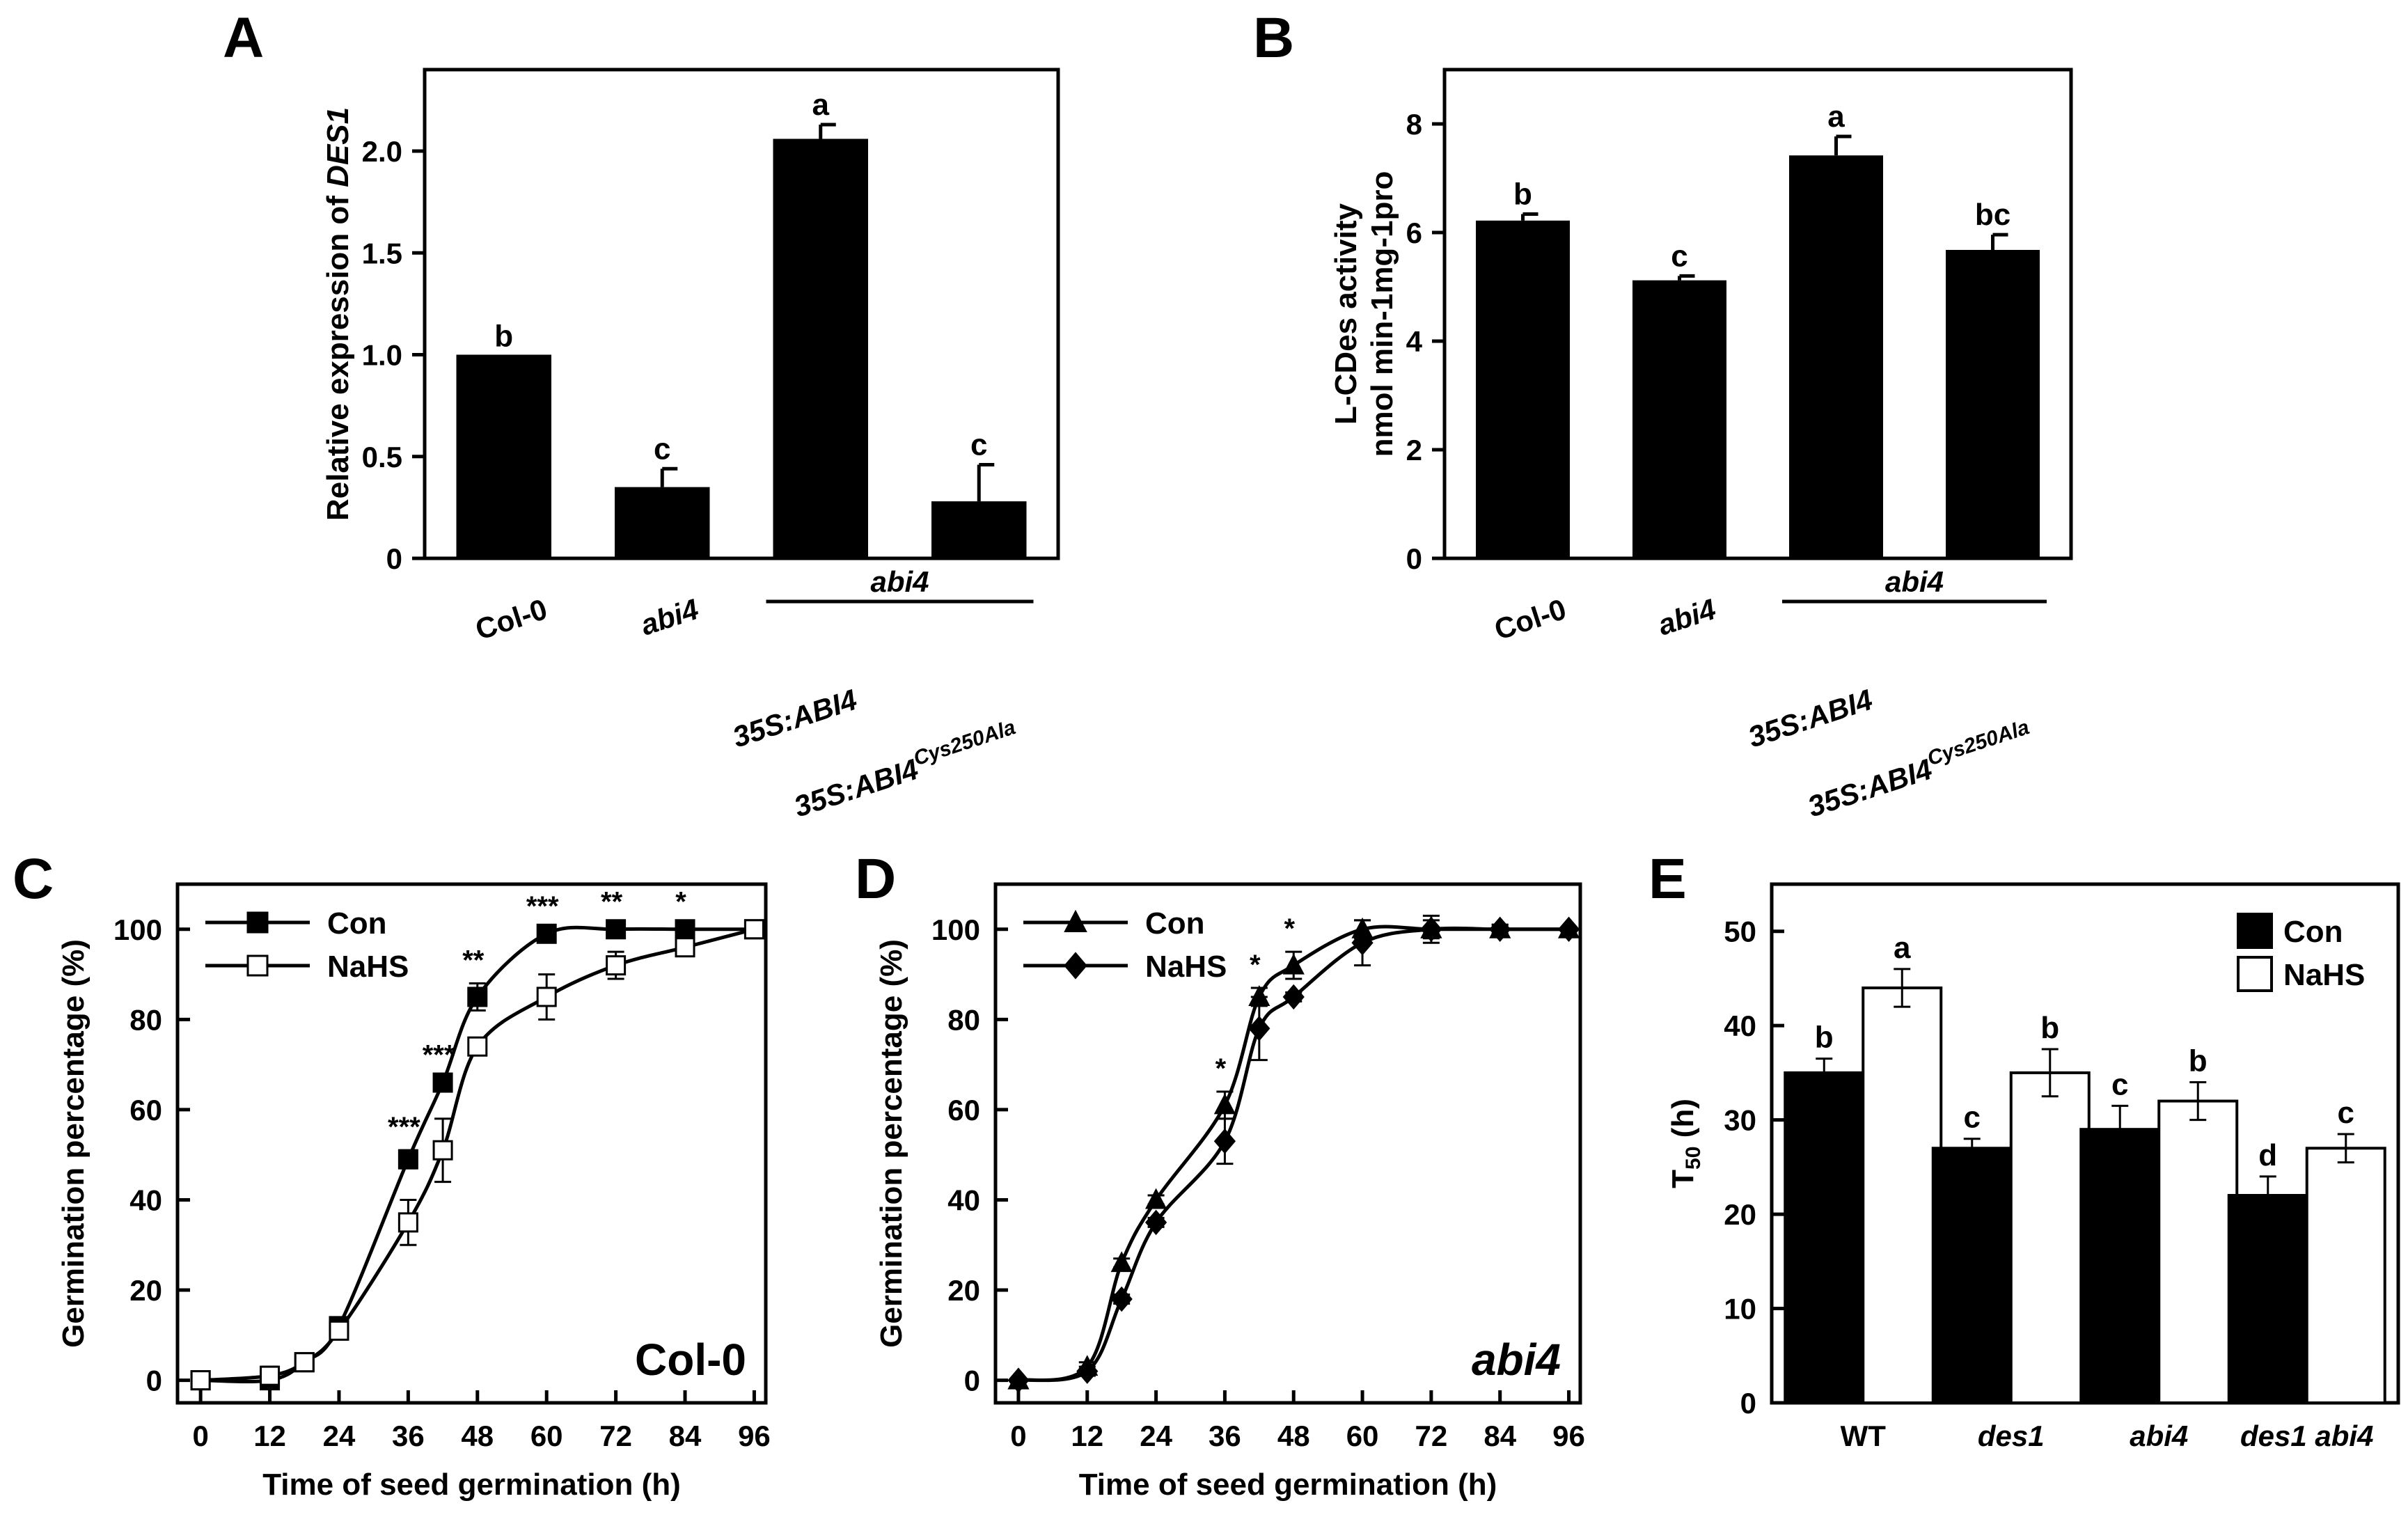 This screenshot has height=1517, width=2408. I want to click on x-tick-label: 60, so click(1363, 1436).